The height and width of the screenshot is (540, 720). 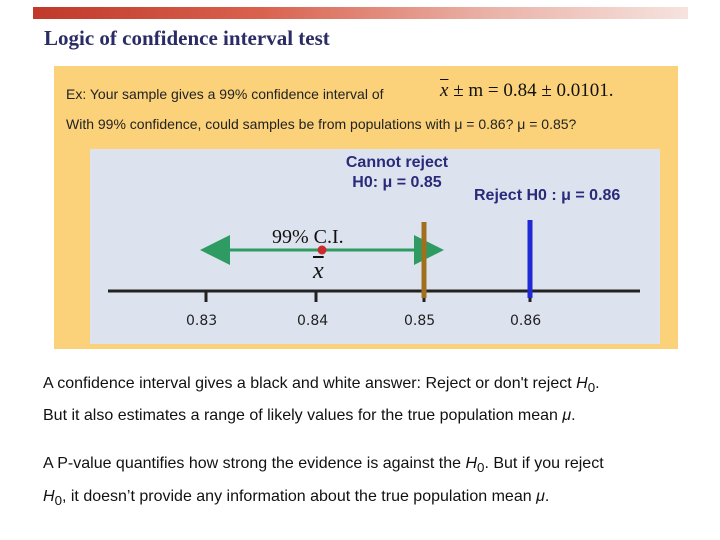 What do you see at coordinates (322, 250) in the screenshot?
I see `sample-mean-point` at bounding box center [322, 250].